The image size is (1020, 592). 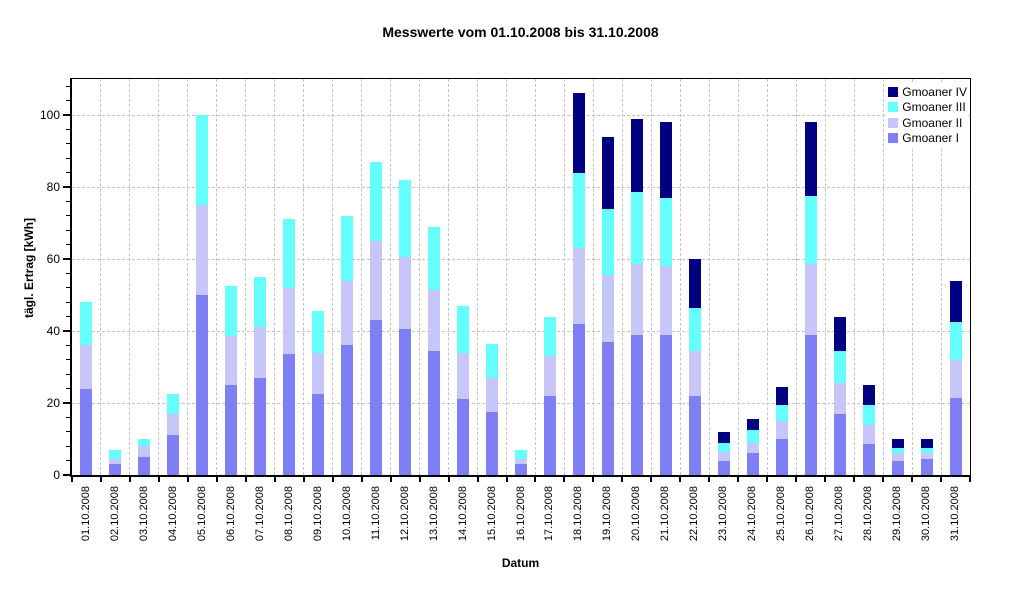 I want to click on y-axis-title: tägl. Ertrag [kWh], so click(x=29, y=268).